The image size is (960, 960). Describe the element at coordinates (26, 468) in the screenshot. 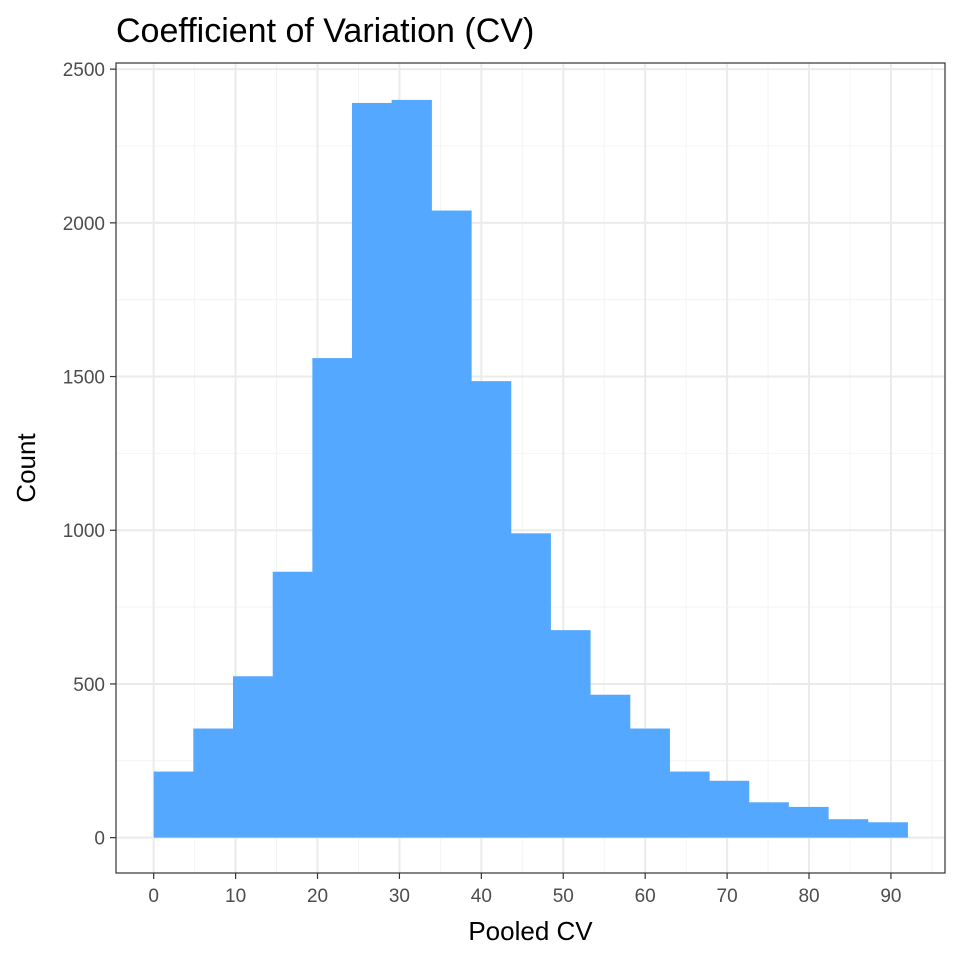

I see `y-axis-title: Count` at that location.